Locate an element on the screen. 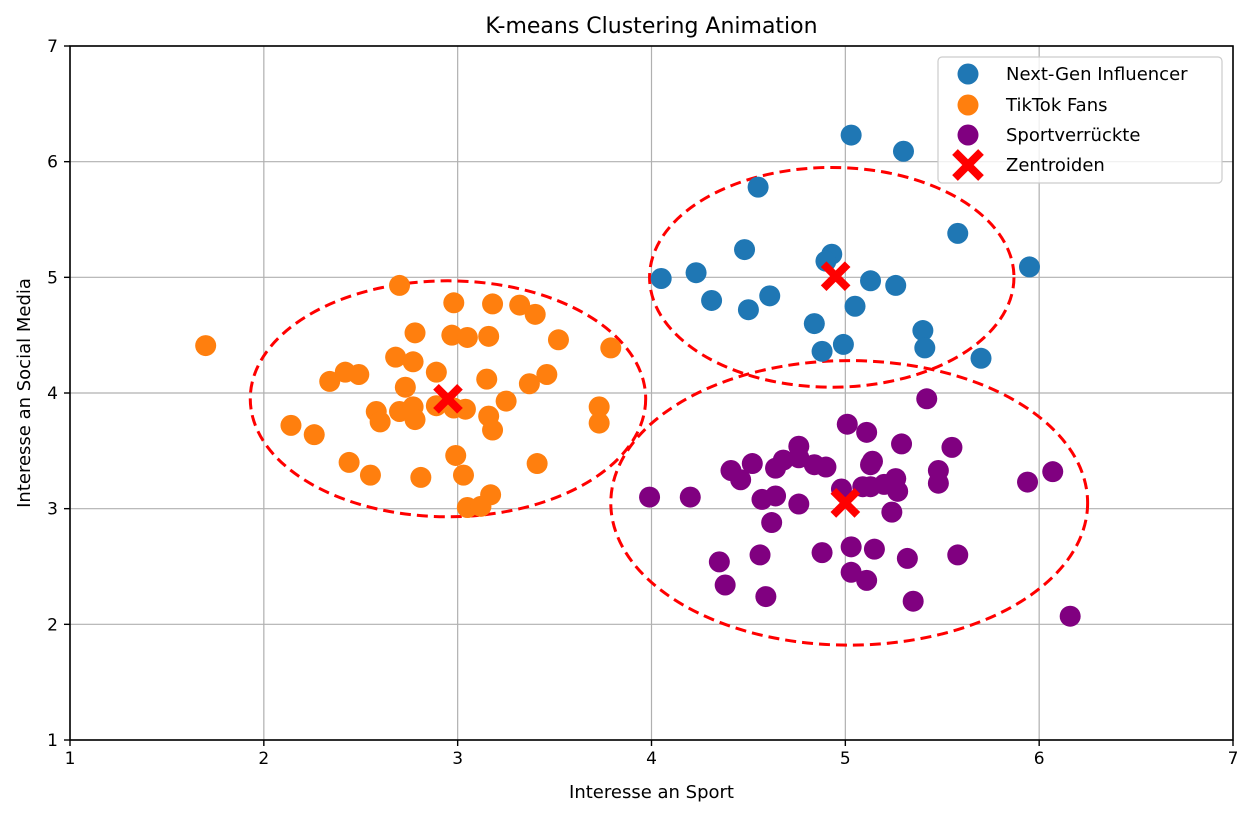 The height and width of the screenshot is (817, 1255). legend-marker-sportverrueckte is located at coordinates (968, 135).